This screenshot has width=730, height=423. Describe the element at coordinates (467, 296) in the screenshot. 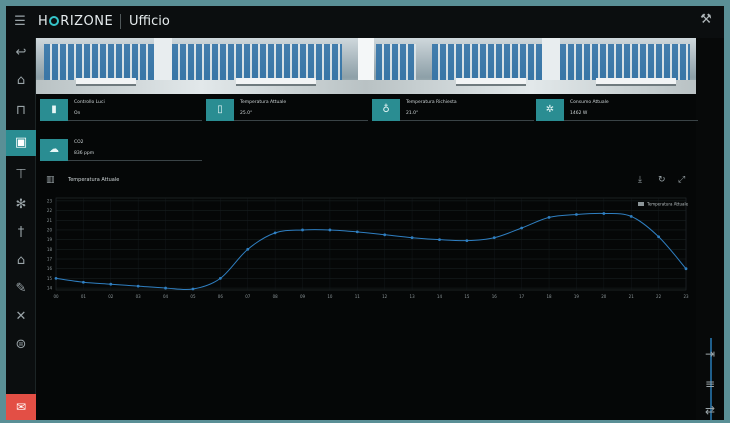

I see `x-tick-label: 15` at that location.